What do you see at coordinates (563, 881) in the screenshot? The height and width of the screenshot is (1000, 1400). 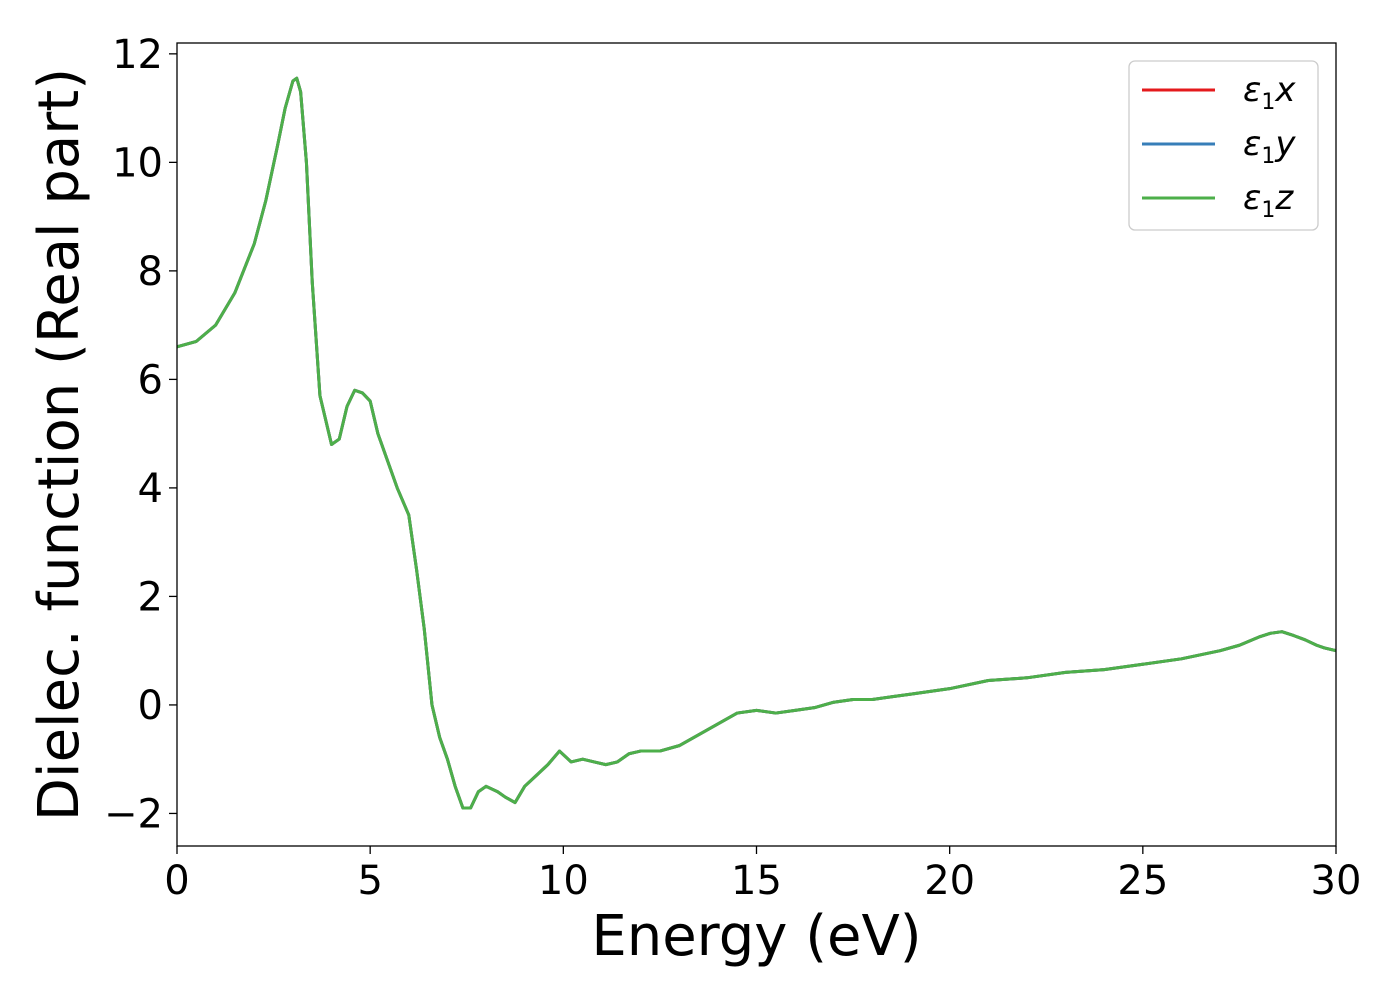 I see `x-tick-label: 10` at bounding box center [563, 881].